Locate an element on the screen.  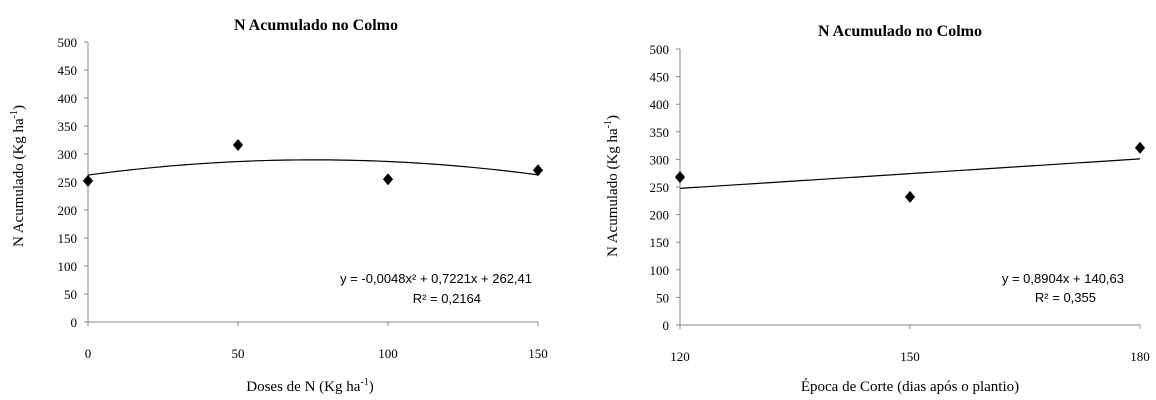
chart-2-y-axis-label: N Acumulado (Kg ha-1) is located at coordinates (612, 186).